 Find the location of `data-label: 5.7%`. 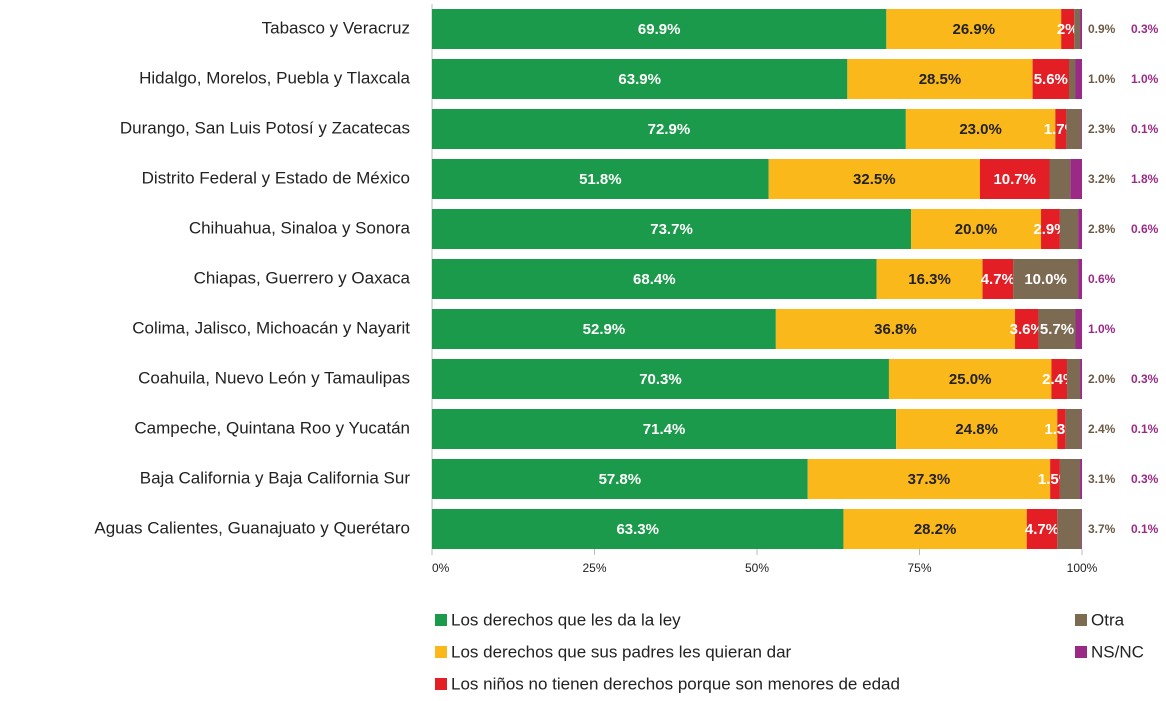

data-label: 5.7% is located at coordinates (1057, 329).